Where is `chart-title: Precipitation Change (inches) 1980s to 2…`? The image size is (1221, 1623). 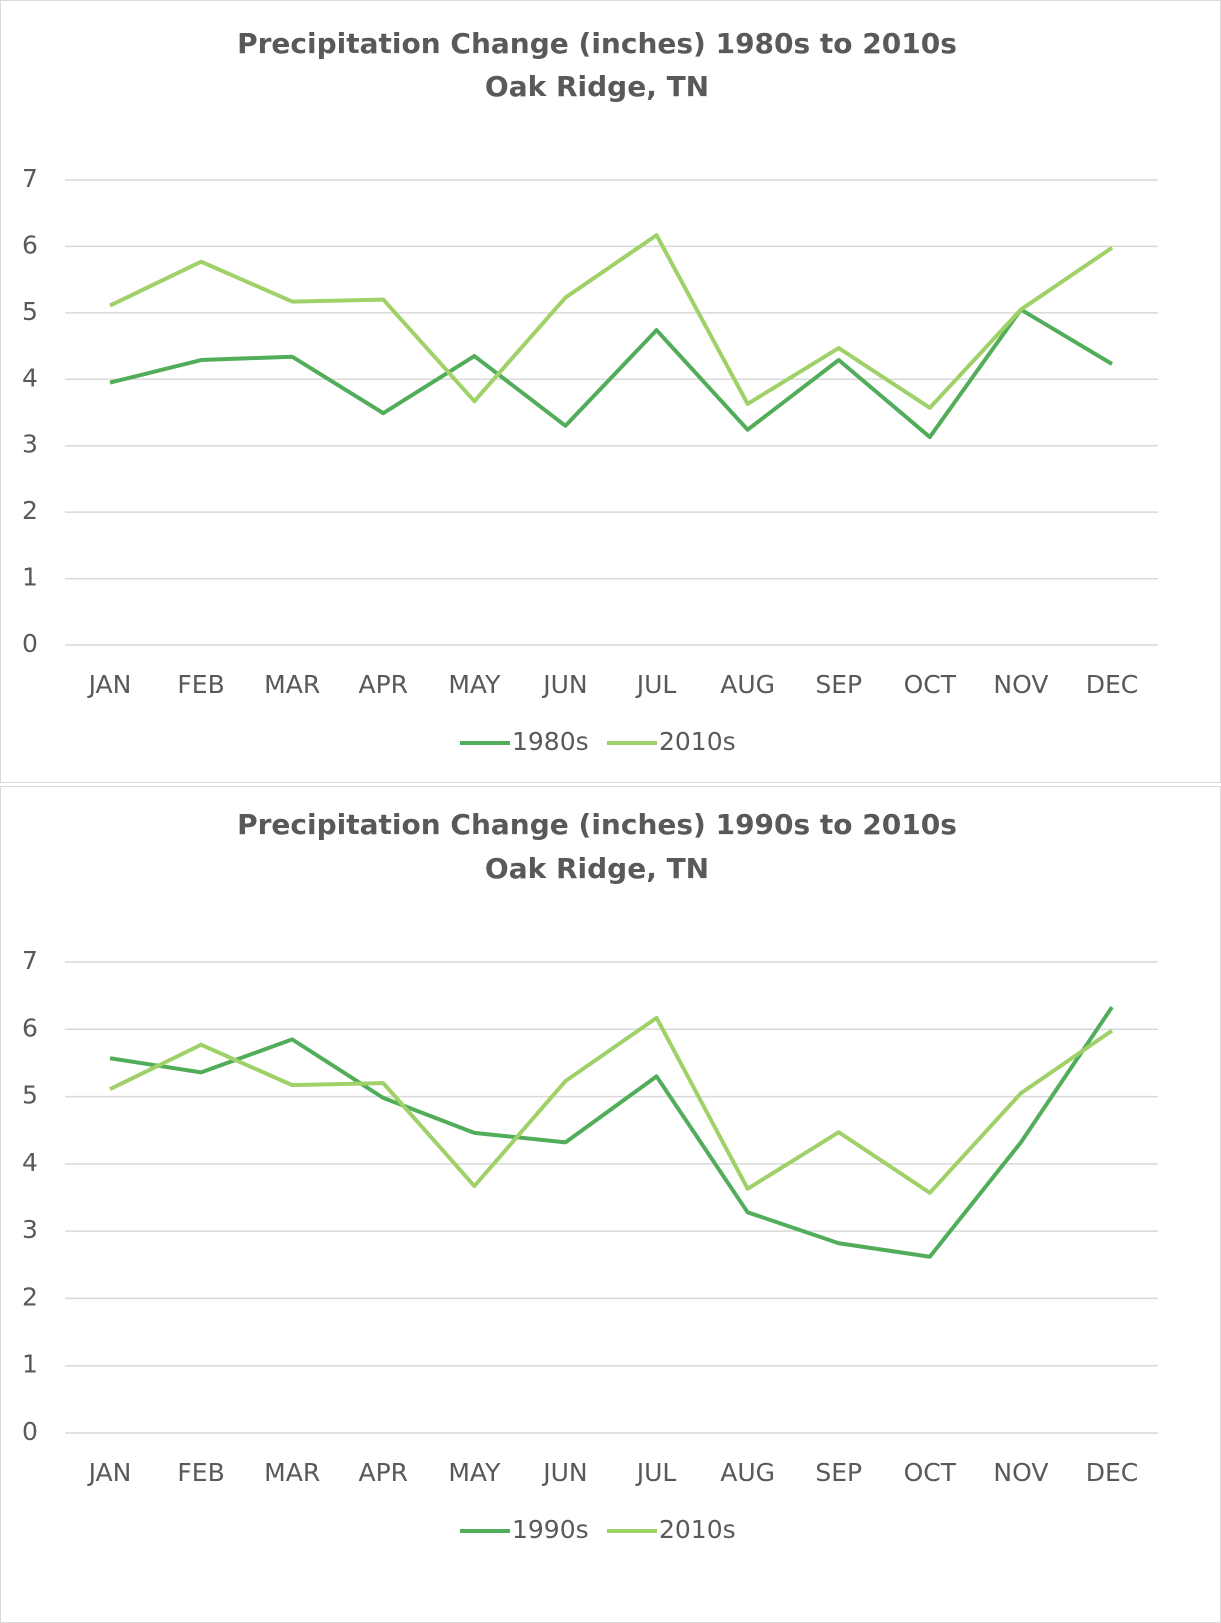 chart-title: Precipitation Change (inches) 1980s to 2… is located at coordinates (597, 43).